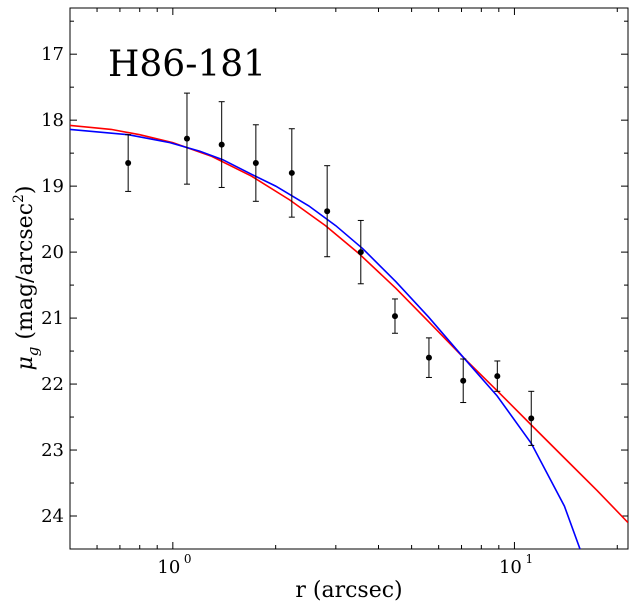 The image size is (634, 608). I want to click on y-tick-label: 22, so click(52, 384).